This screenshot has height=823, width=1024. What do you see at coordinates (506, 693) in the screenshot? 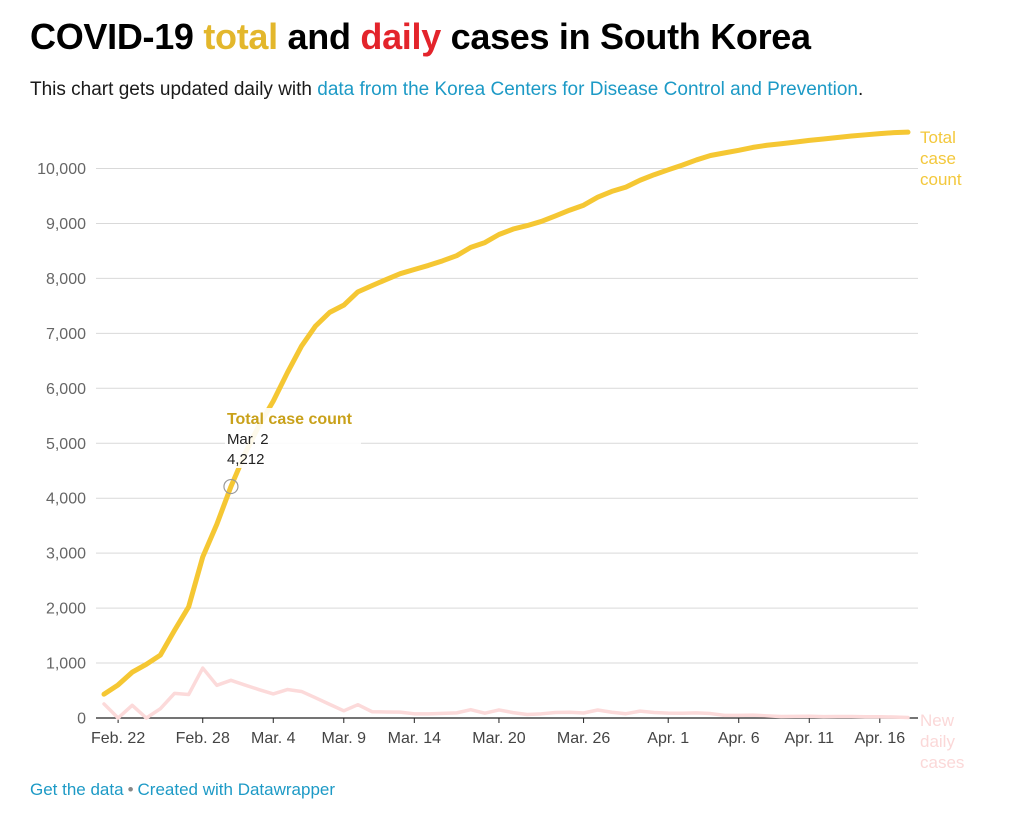
I see `daily-cases-line` at bounding box center [506, 693].